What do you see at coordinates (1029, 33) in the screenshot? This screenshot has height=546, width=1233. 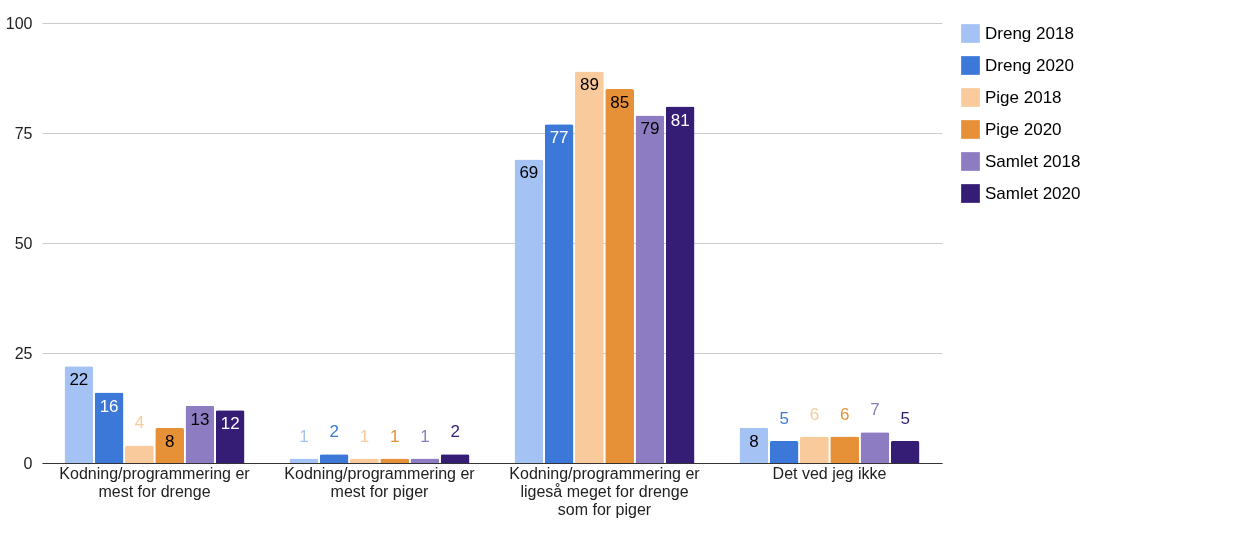 I see `legend-label: Dreng 2018` at bounding box center [1029, 33].